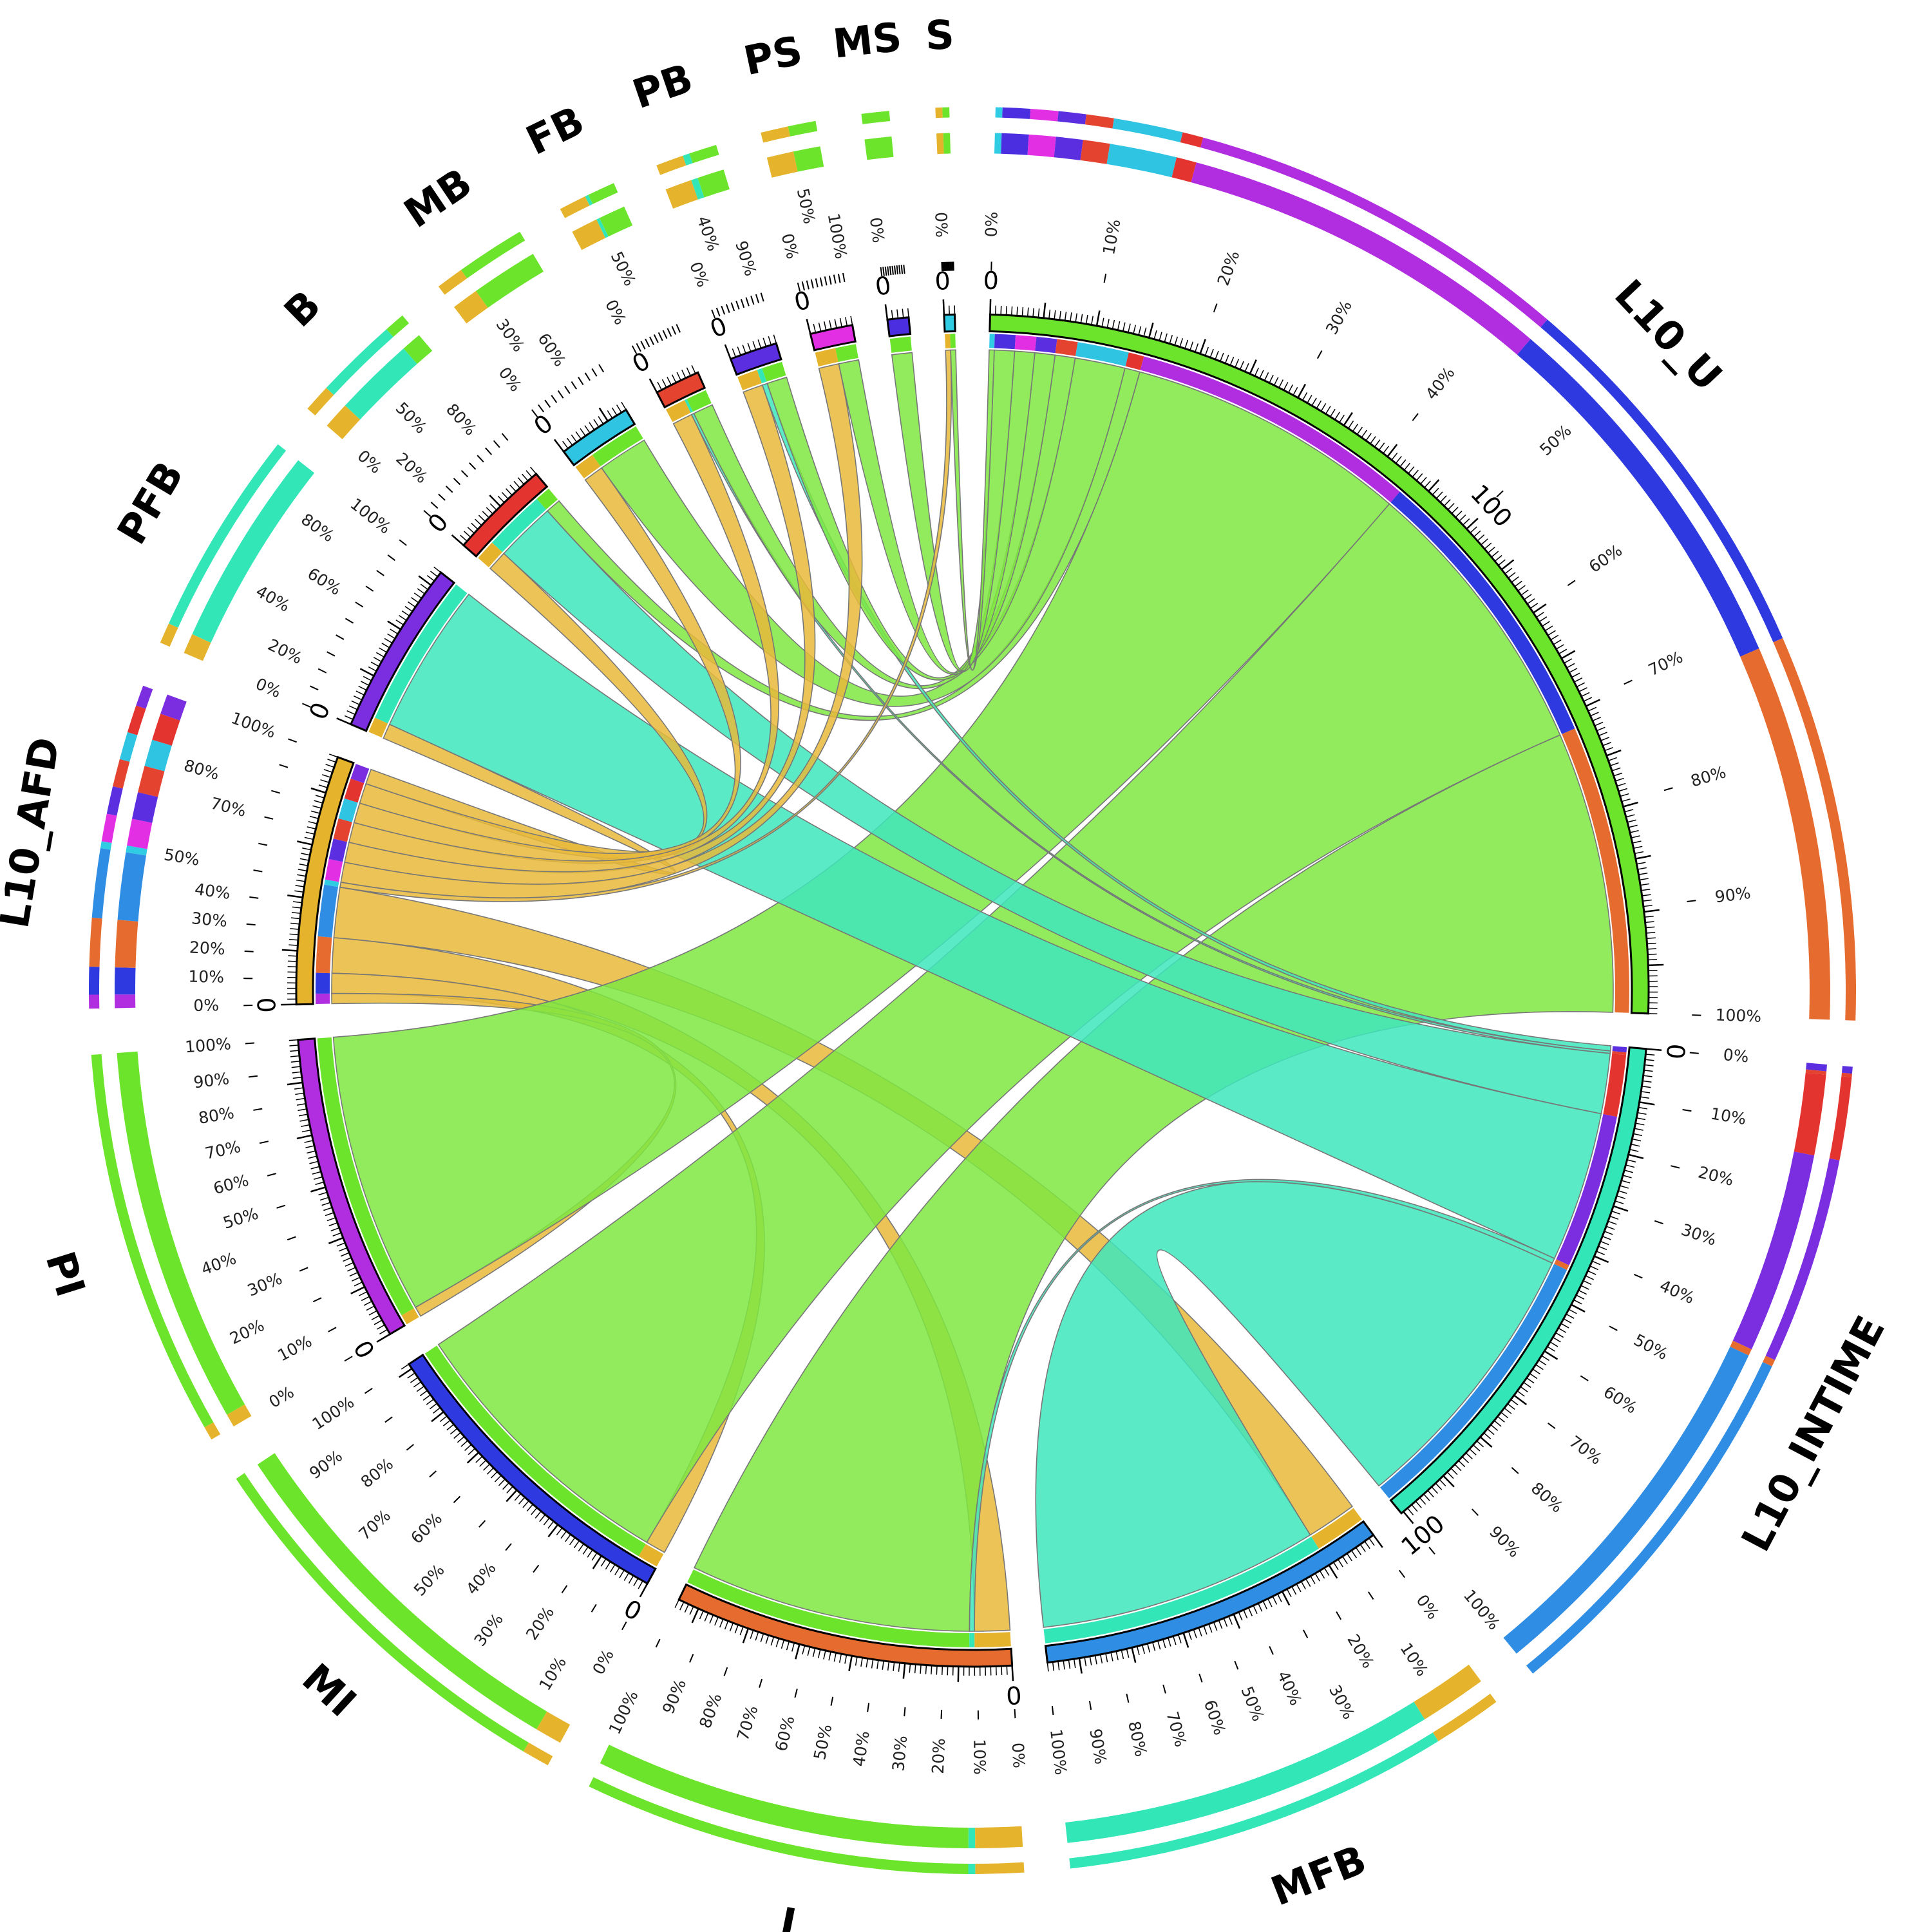 Image resolution: width=1932 pixels, height=1932 pixels. I want to click on sector-ps, so click(833, 337).